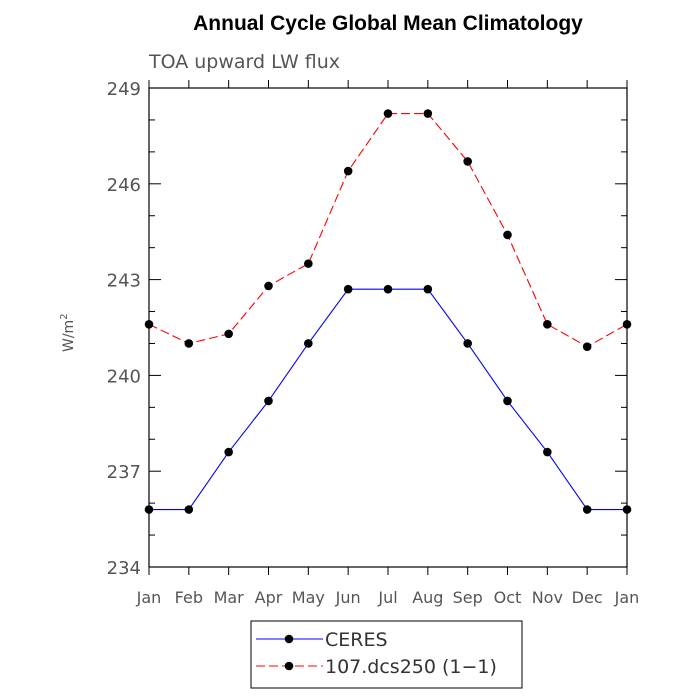 This screenshot has width=700, height=700. What do you see at coordinates (269, 597) in the screenshot?
I see `x-tick-label: Apr` at bounding box center [269, 597].